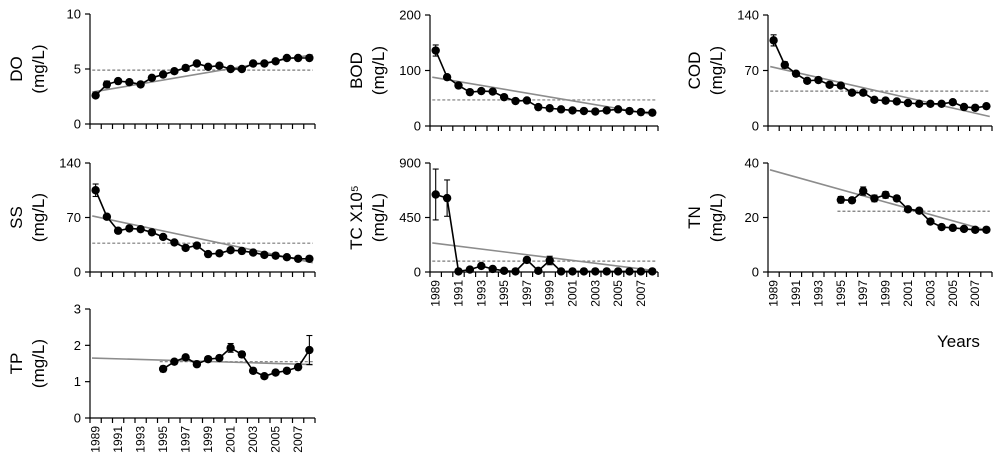  I want to click on y-tick-label: 140, so click(70, 163).